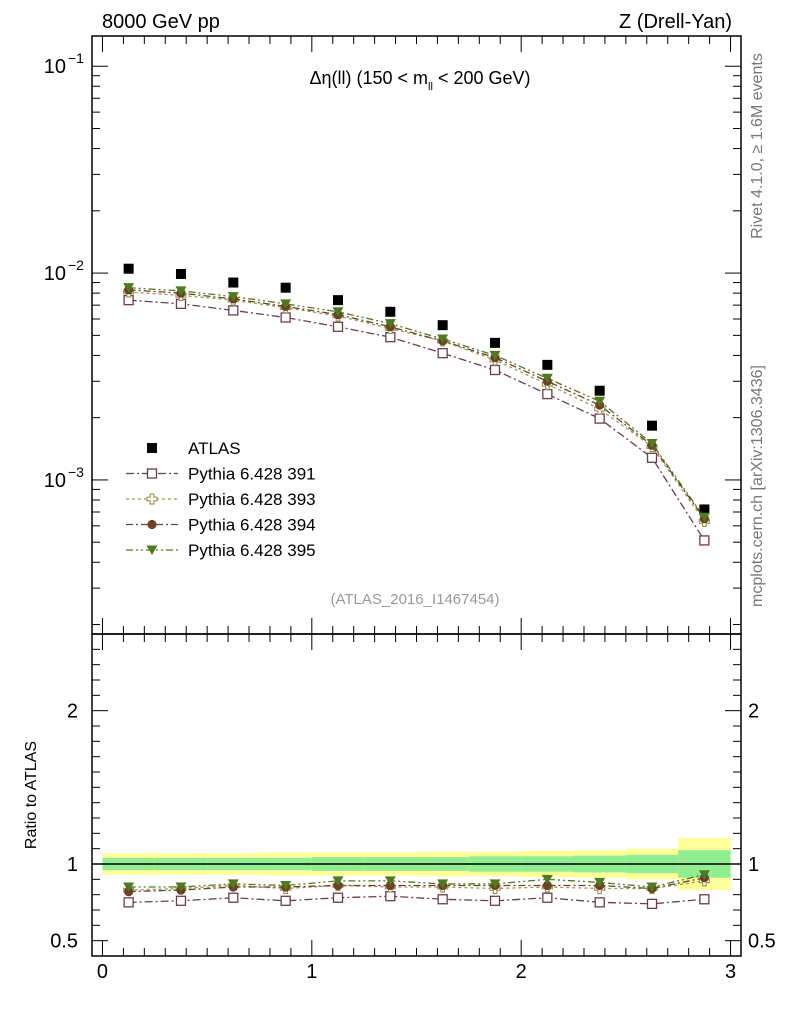  Describe the element at coordinates (31, 795) in the screenshot. I see `ratio-y-axis-label: Ratio to ATLAS` at that location.